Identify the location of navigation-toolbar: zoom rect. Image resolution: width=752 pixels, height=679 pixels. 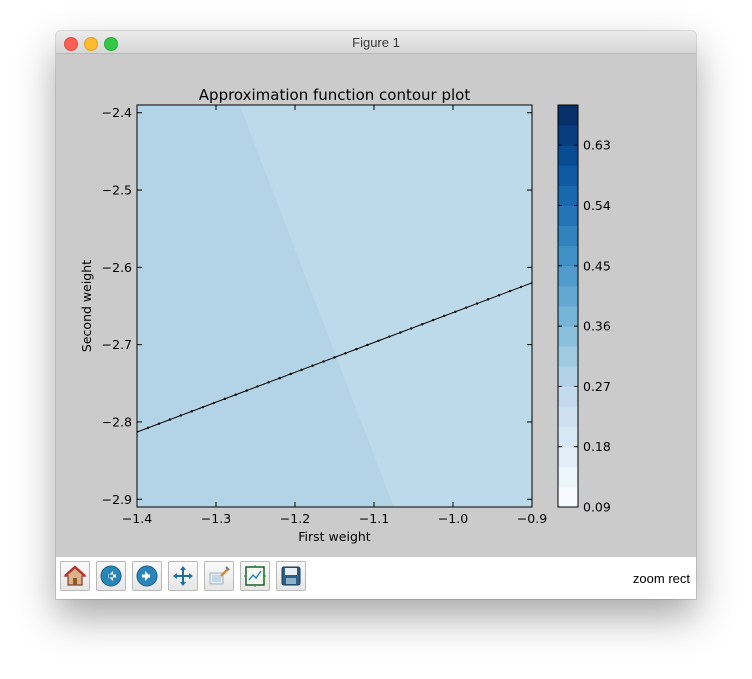
(376, 578).